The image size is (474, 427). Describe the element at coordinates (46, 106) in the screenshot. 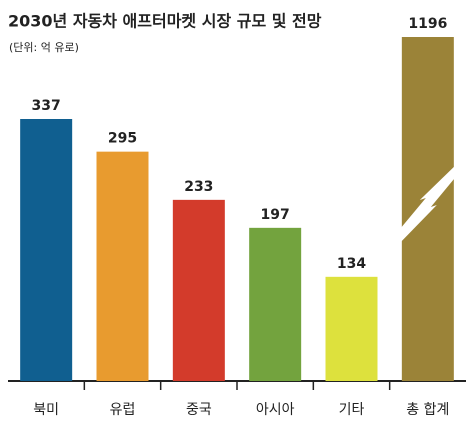

I see `value-label: 337` at that location.